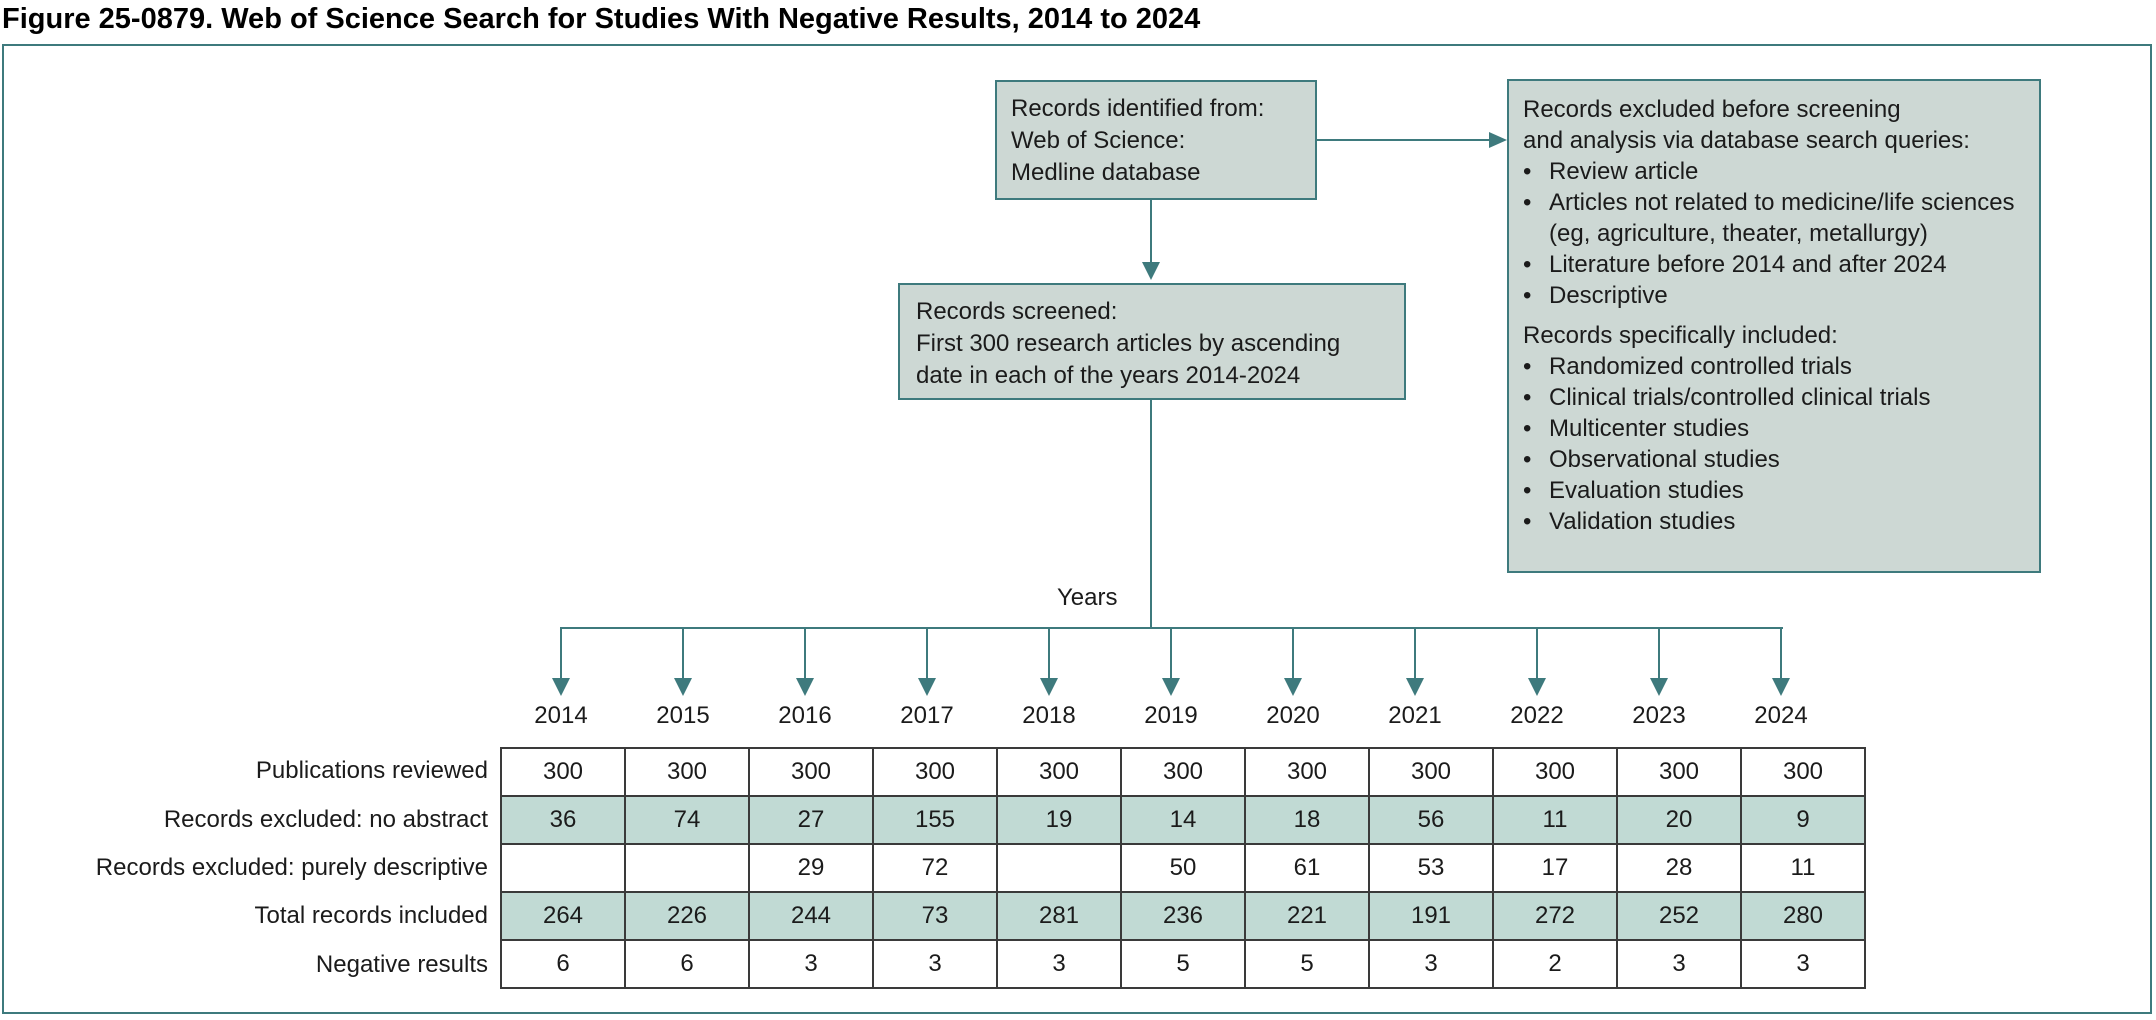 Image resolution: width=2156 pixels, height=1020 pixels. I want to click on table-cell: 73, so click(935, 916).